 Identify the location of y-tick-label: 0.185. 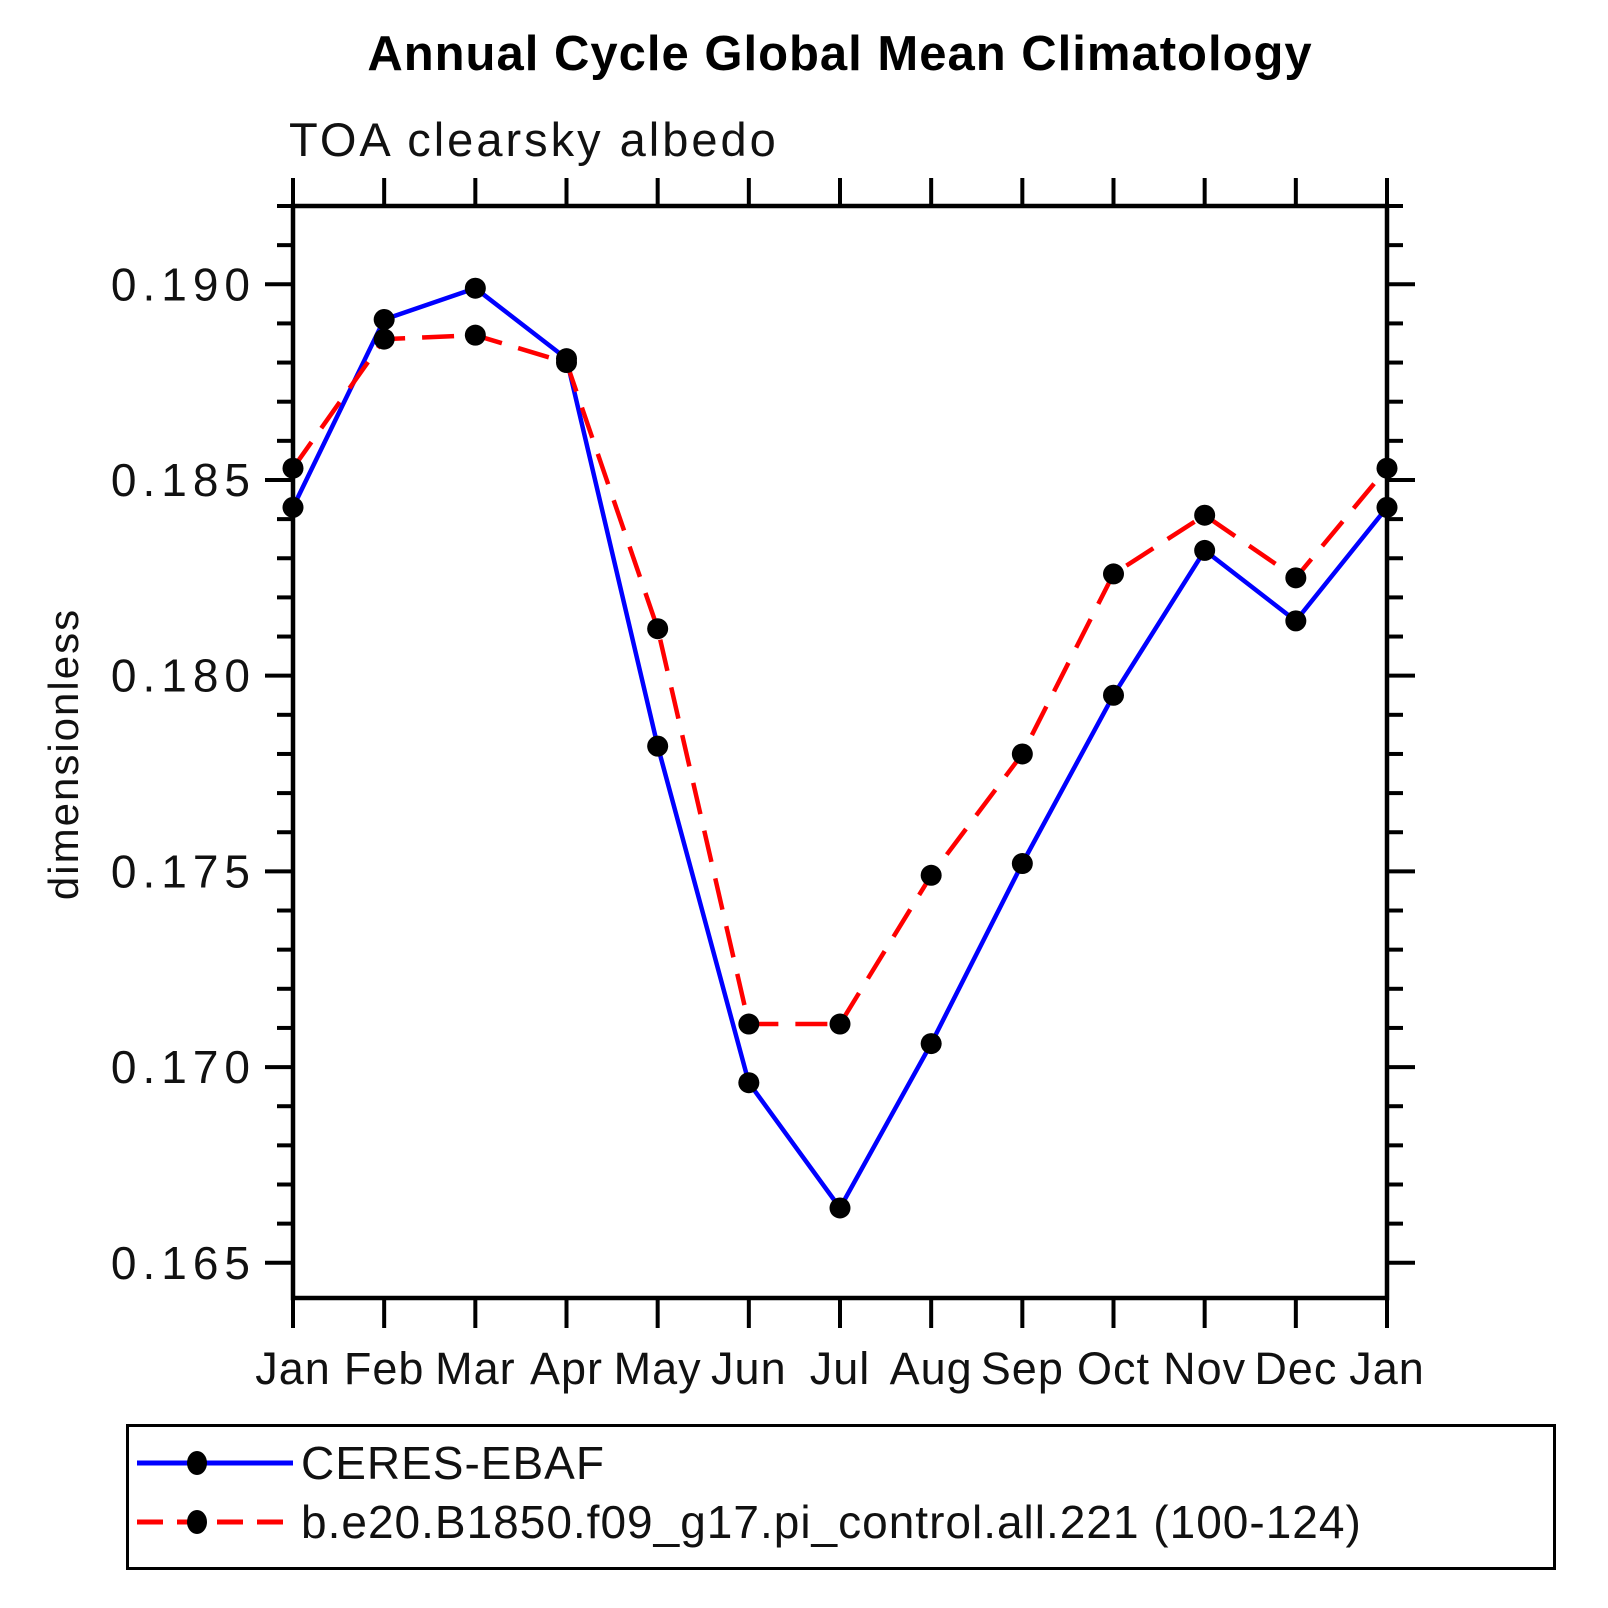
(183, 480).